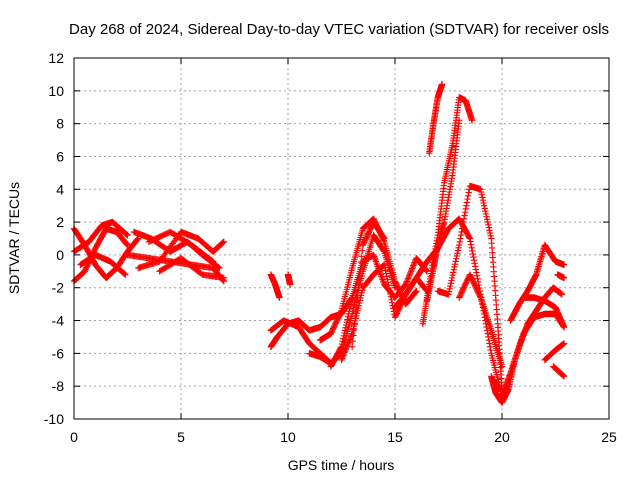 The image size is (640, 480). What do you see at coordinates (288, 437) in the screenshot?
I see `x-tick-label: 10` at bounding box center [288, 437].